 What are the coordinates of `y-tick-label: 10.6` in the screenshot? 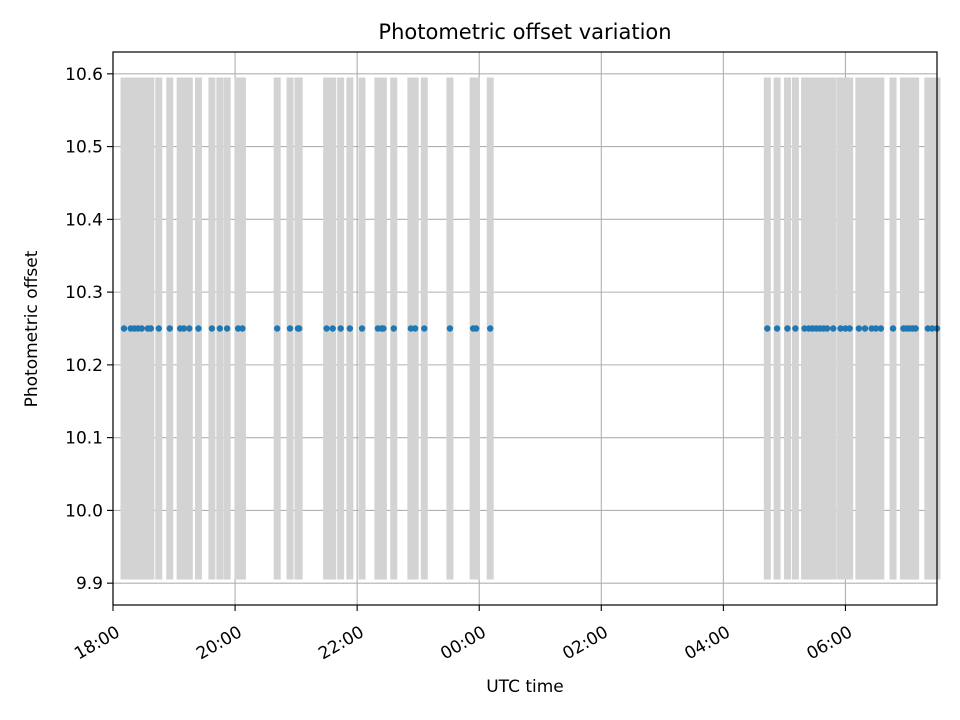 It's located at (84, 75).